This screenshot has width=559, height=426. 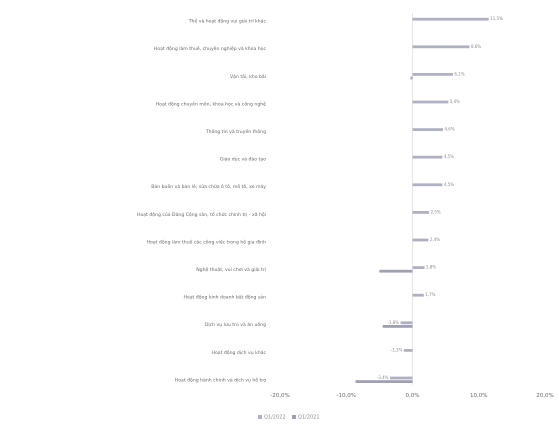 What do you see at coordinates (309, 418) in the screenshot?
I see `legend-label: Q1/2021` at bounding box center [309, 418].